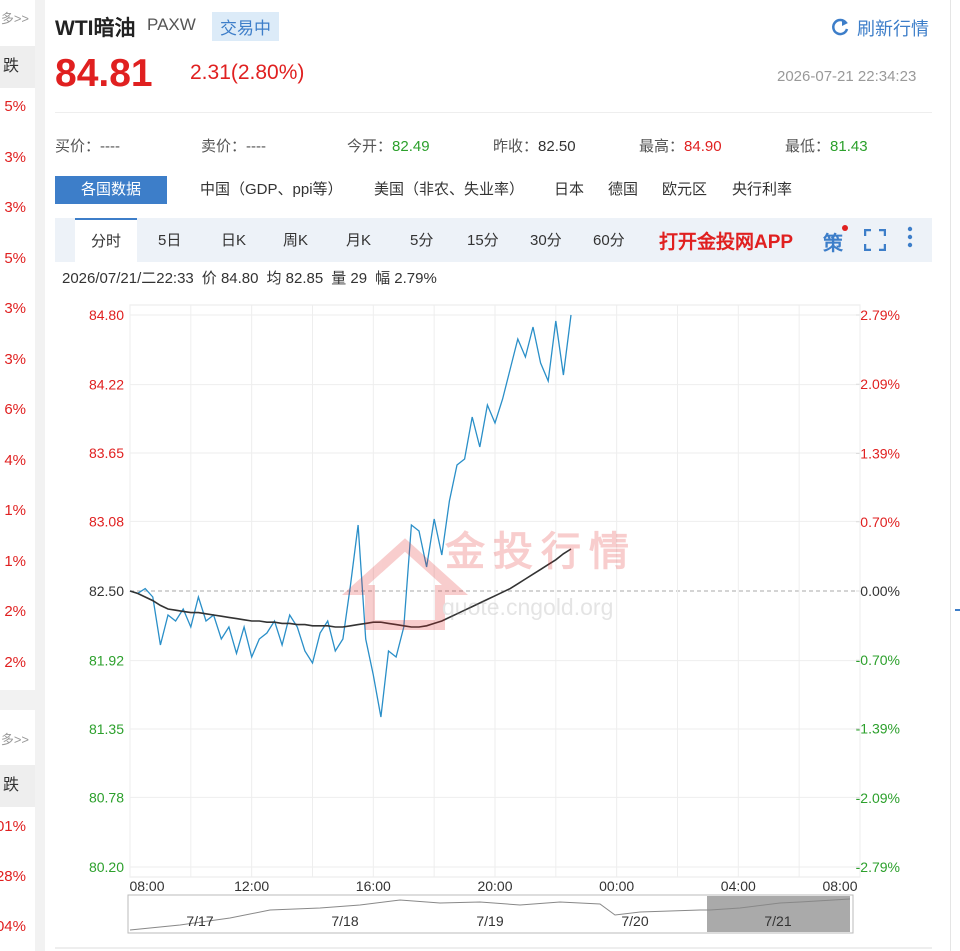 The width and height of the screenshot is (960, 951). Describe the element at coordinates (106, 453) in the screenshot. I see `y-tick-label: 83.65` at that location.